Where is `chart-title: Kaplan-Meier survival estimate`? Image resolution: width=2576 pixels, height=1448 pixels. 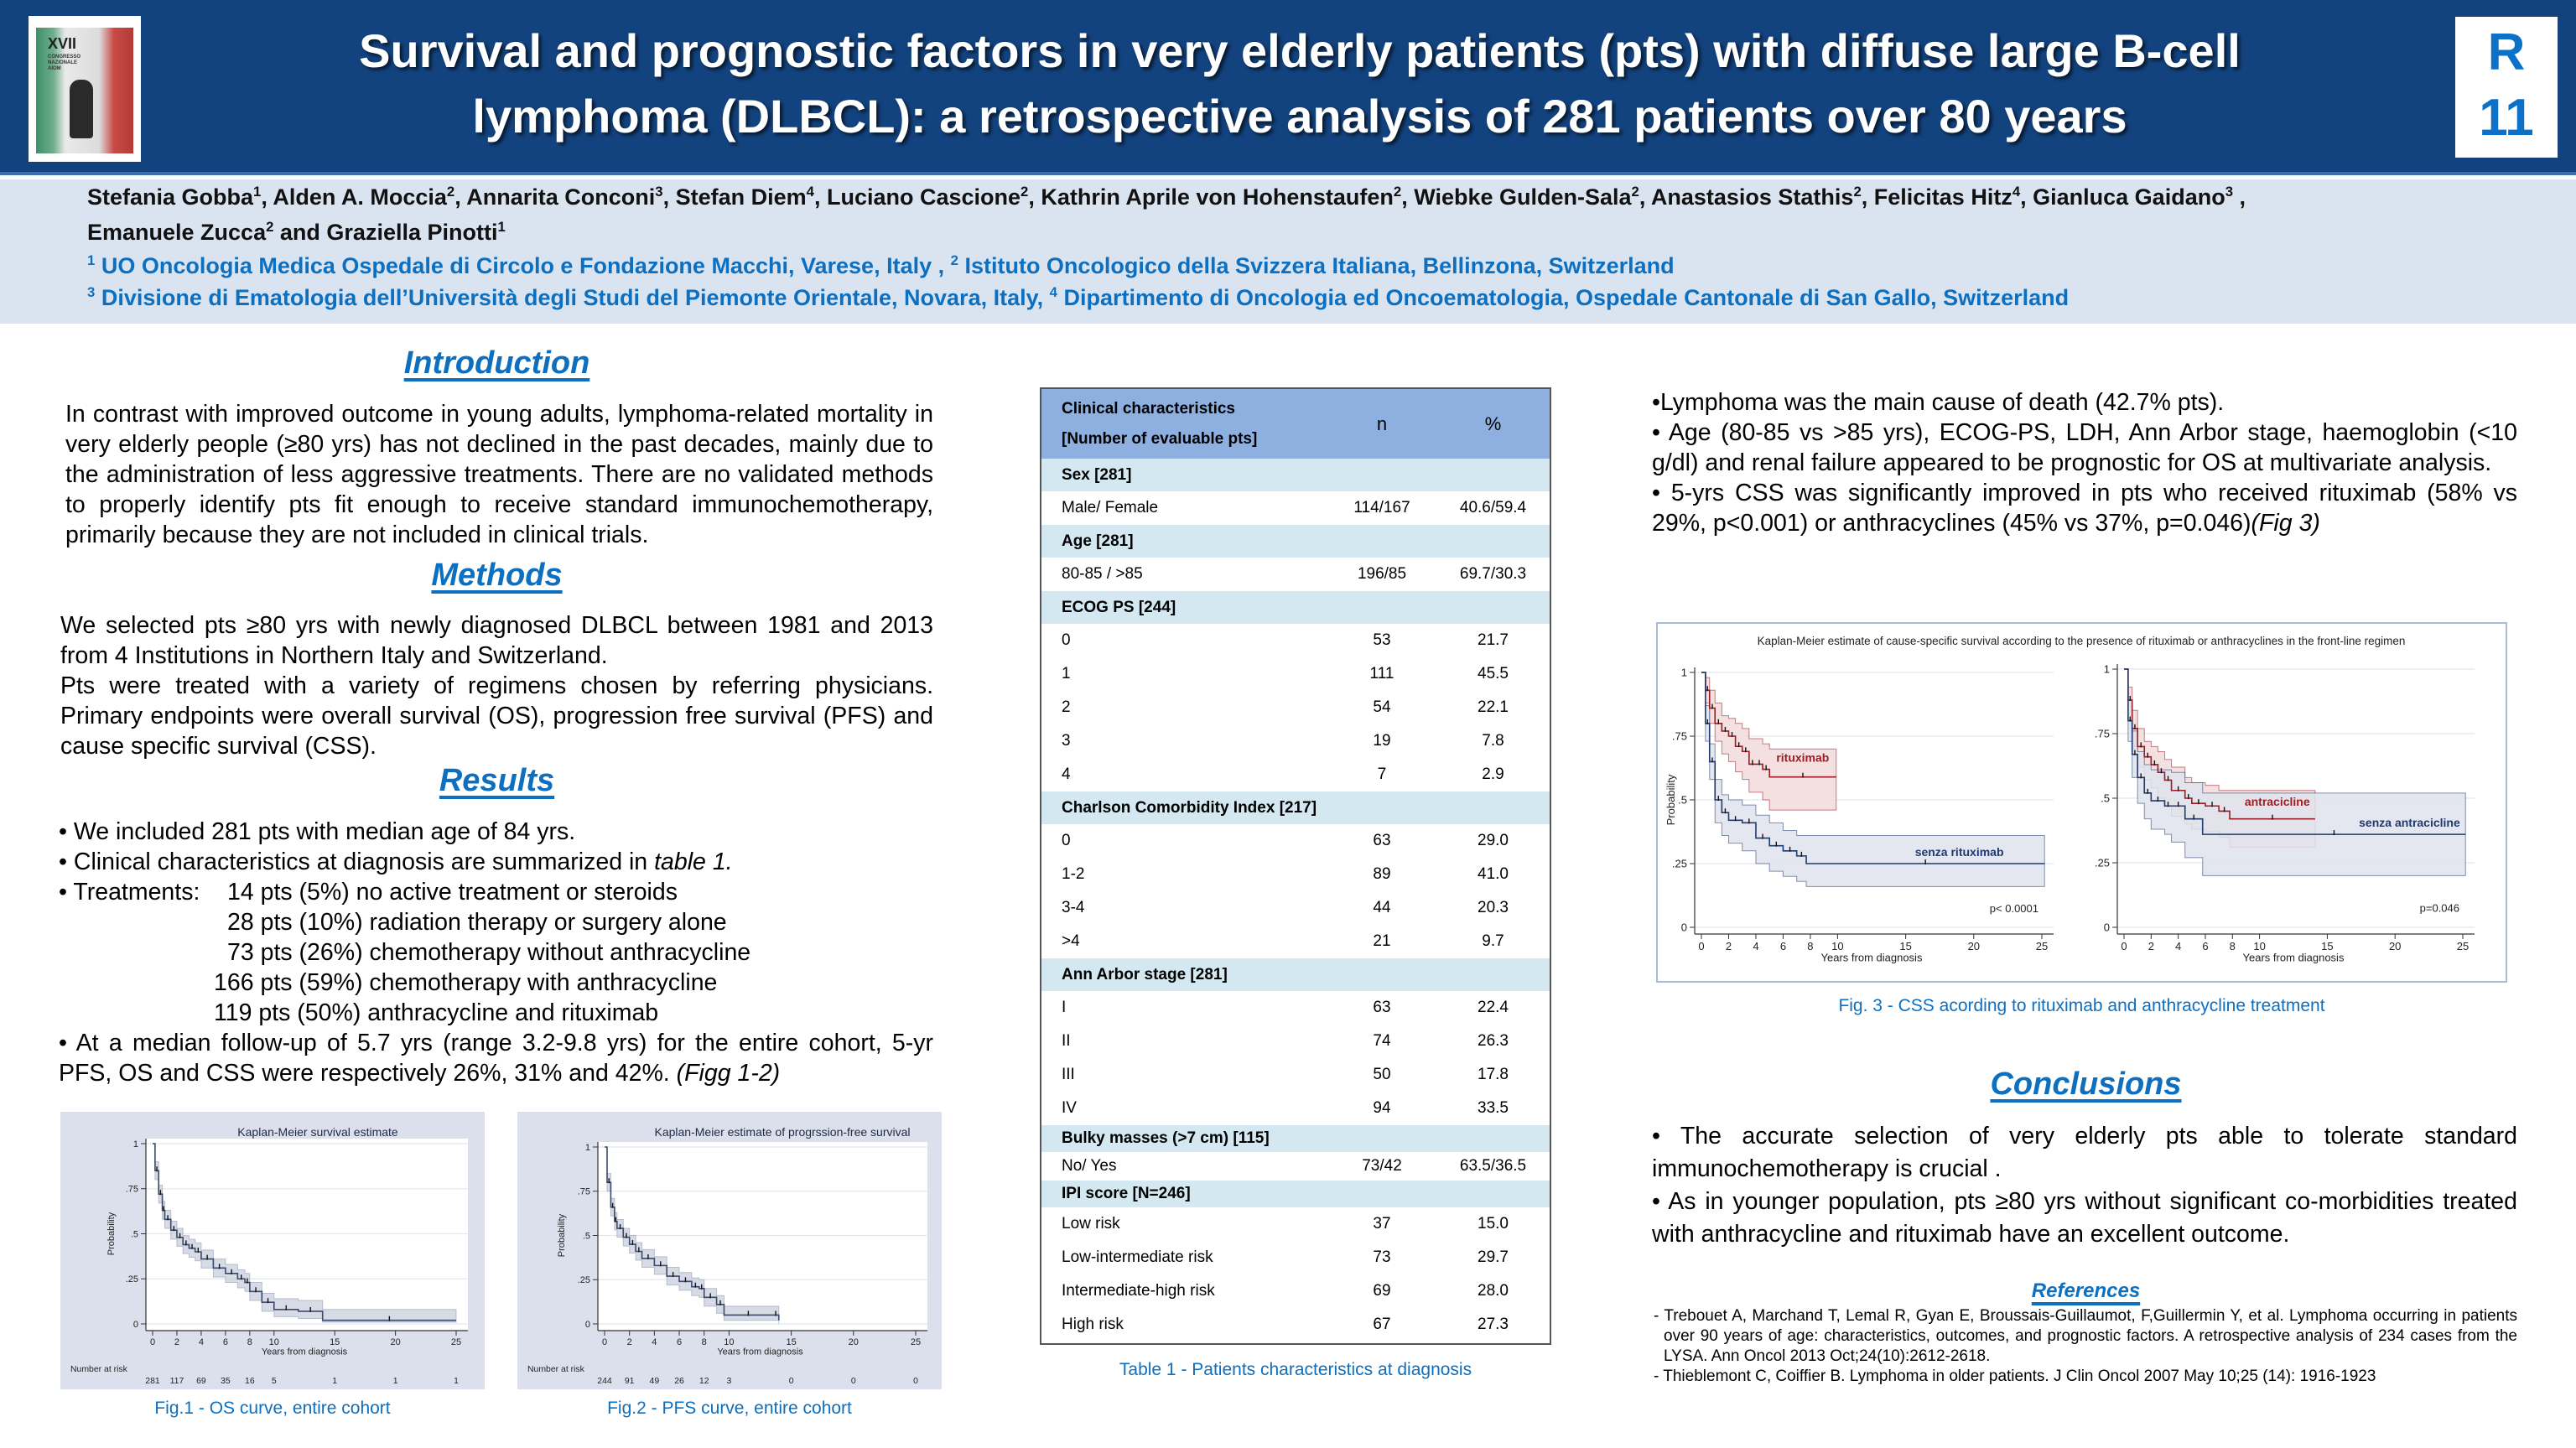
chart-title: Kaplan-Meier survival estimate is located at coordinates (317, 1132).